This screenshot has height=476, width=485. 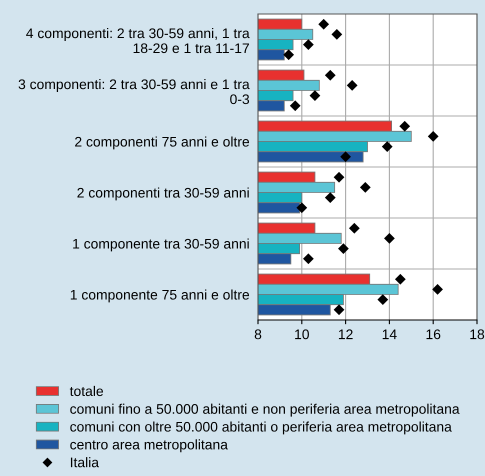 I want to click on y-tick-label: 3 componenti: 2 tra 30-59 anni e 1 tra 0-3, so click(x=134, y=91).